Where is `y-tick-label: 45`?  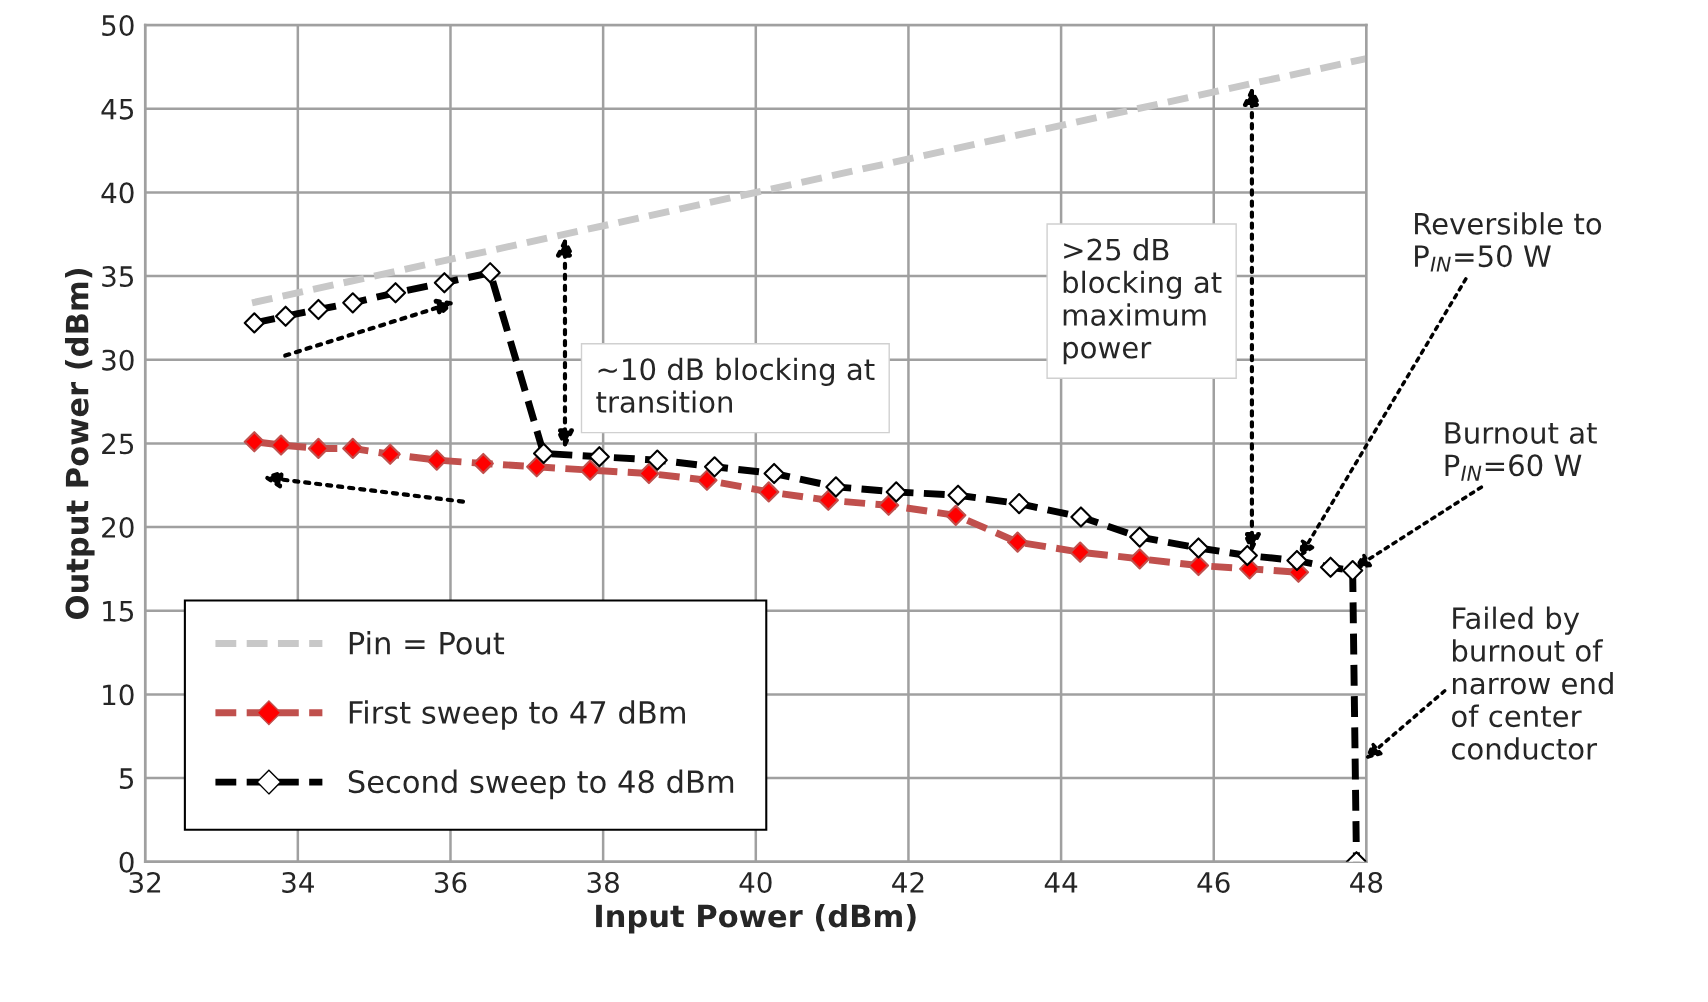 y-tick-label: 45 is located at coordinates (117, 109).